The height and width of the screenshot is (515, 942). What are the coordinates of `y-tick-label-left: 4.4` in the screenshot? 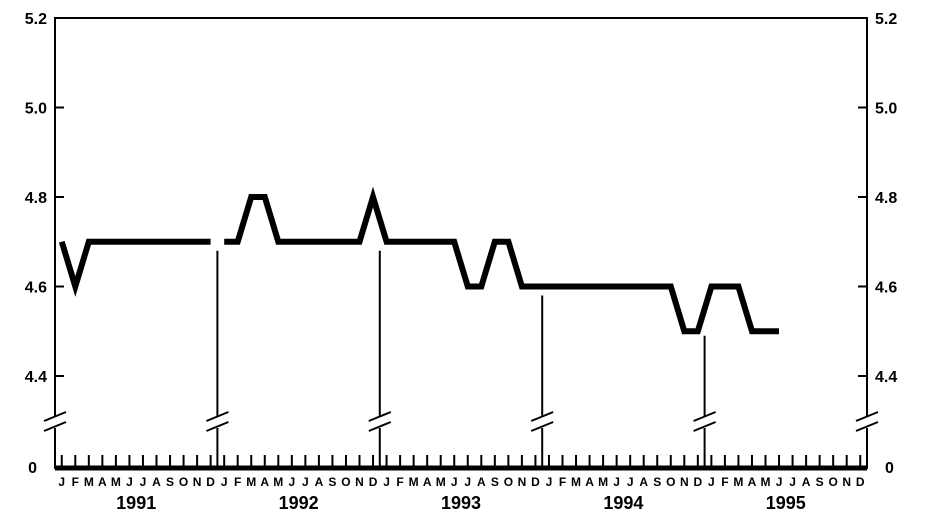 It's located at (36, 377).